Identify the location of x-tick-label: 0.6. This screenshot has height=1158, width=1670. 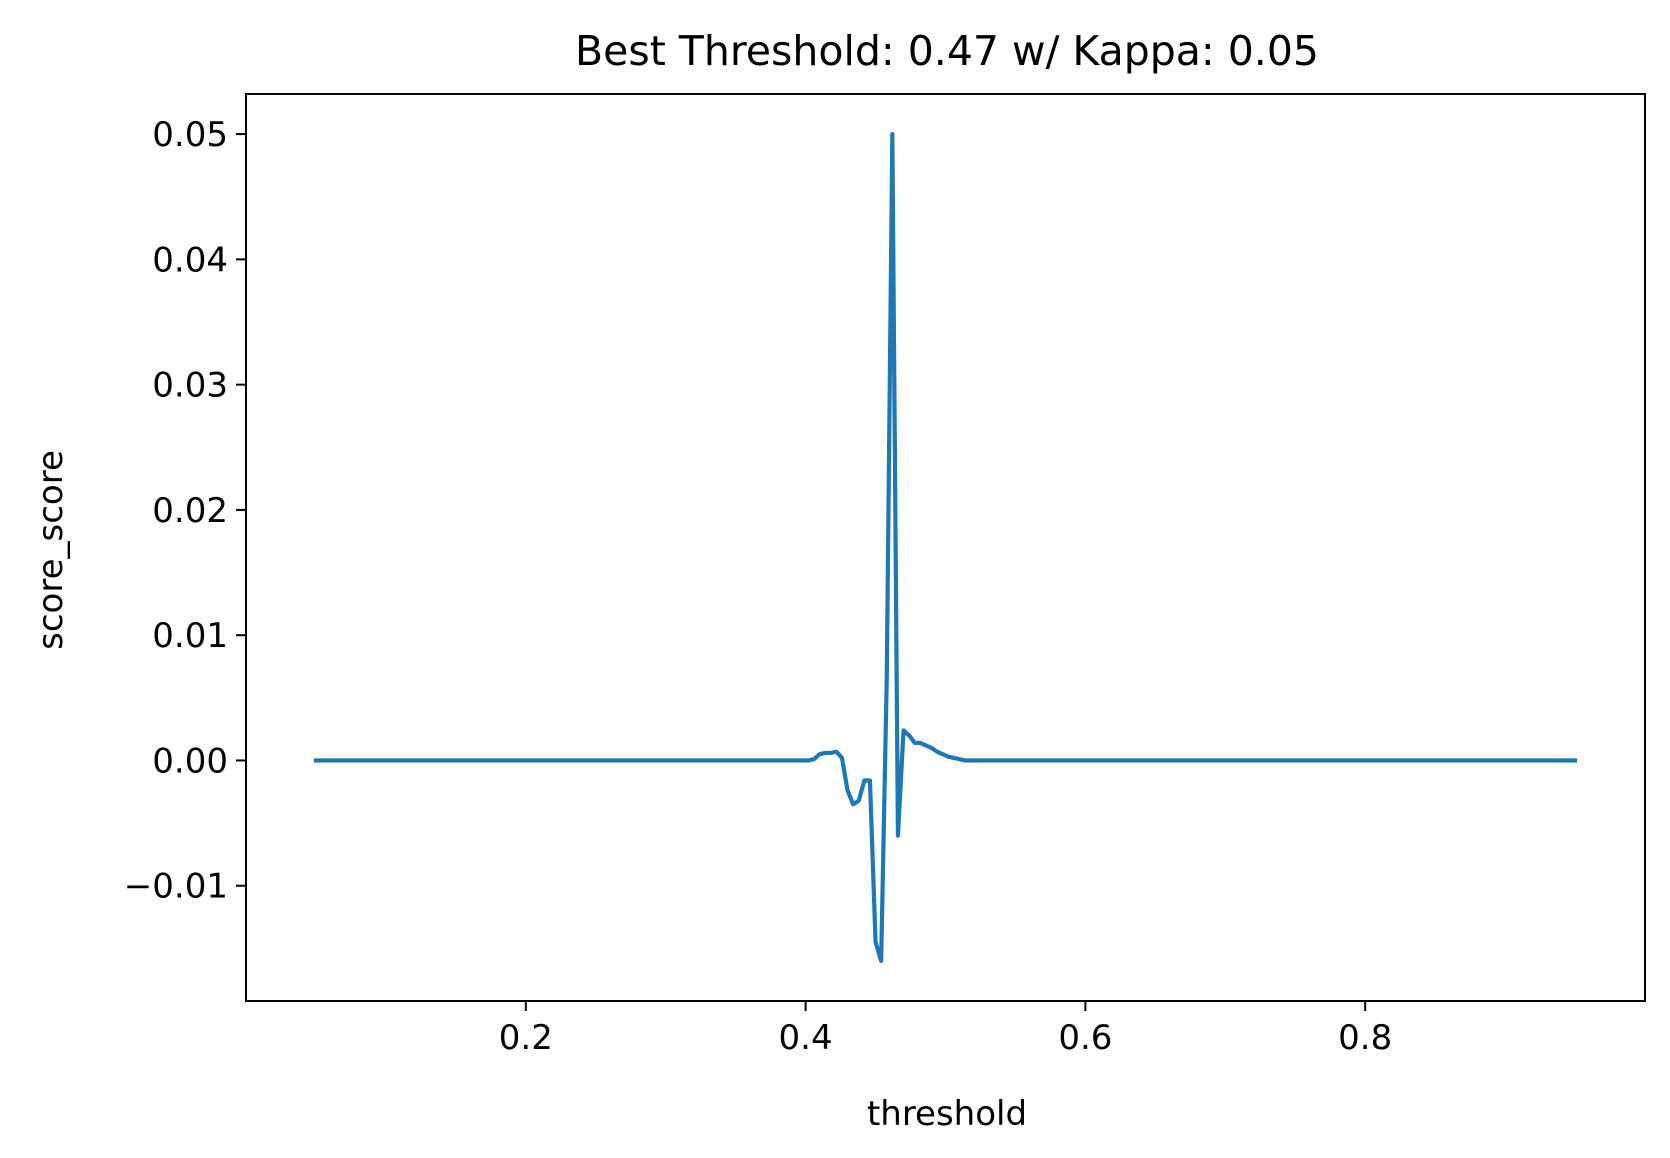
(1085, 1038).